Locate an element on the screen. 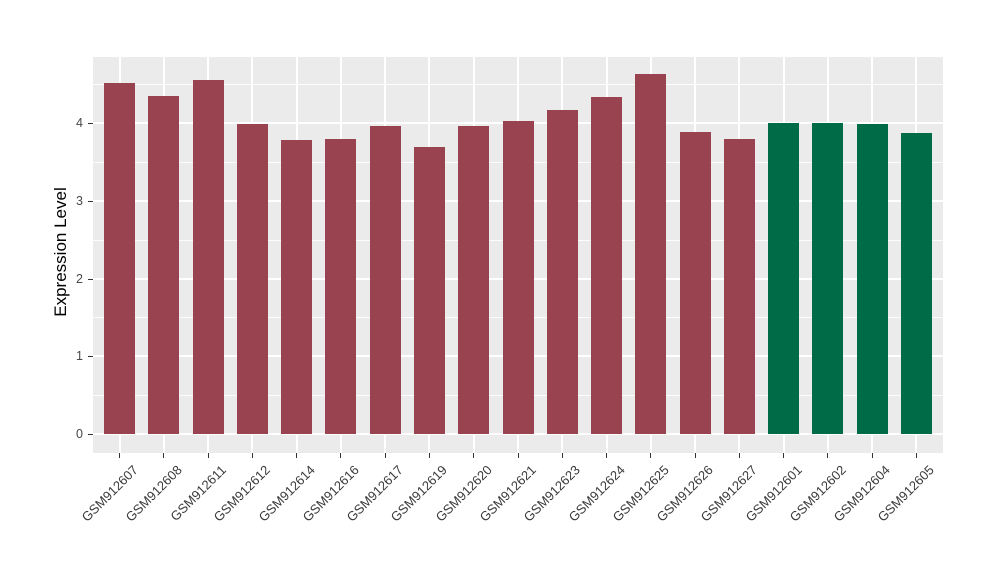  bar-GSM912617 is located at coordinates (385, 279).